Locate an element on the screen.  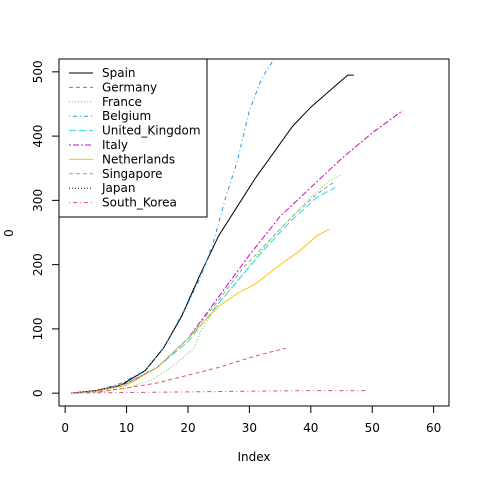
legend-entry: United_Kingdom is located at coordinates (151, 131).